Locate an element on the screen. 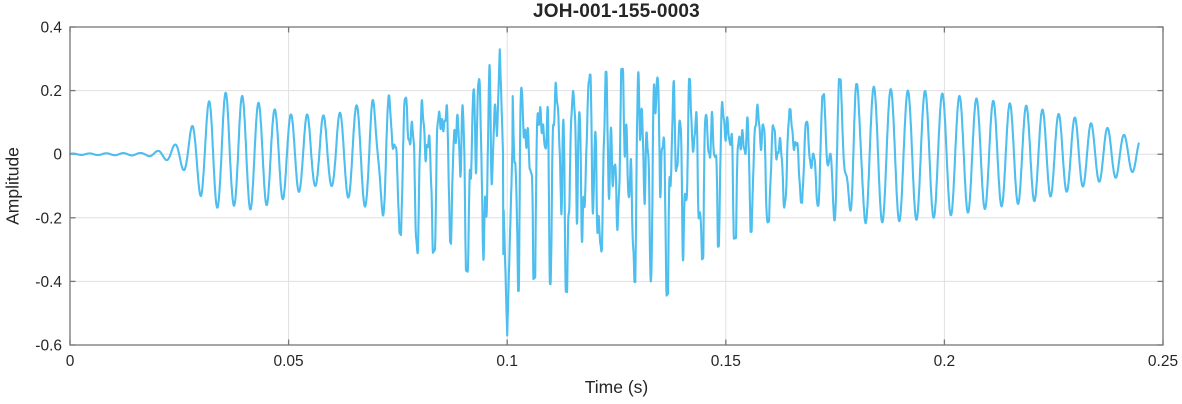 The height and width of the screenshot is (404, 1182). y-tick-label: -0.2 is located at coordinates (48, 218).